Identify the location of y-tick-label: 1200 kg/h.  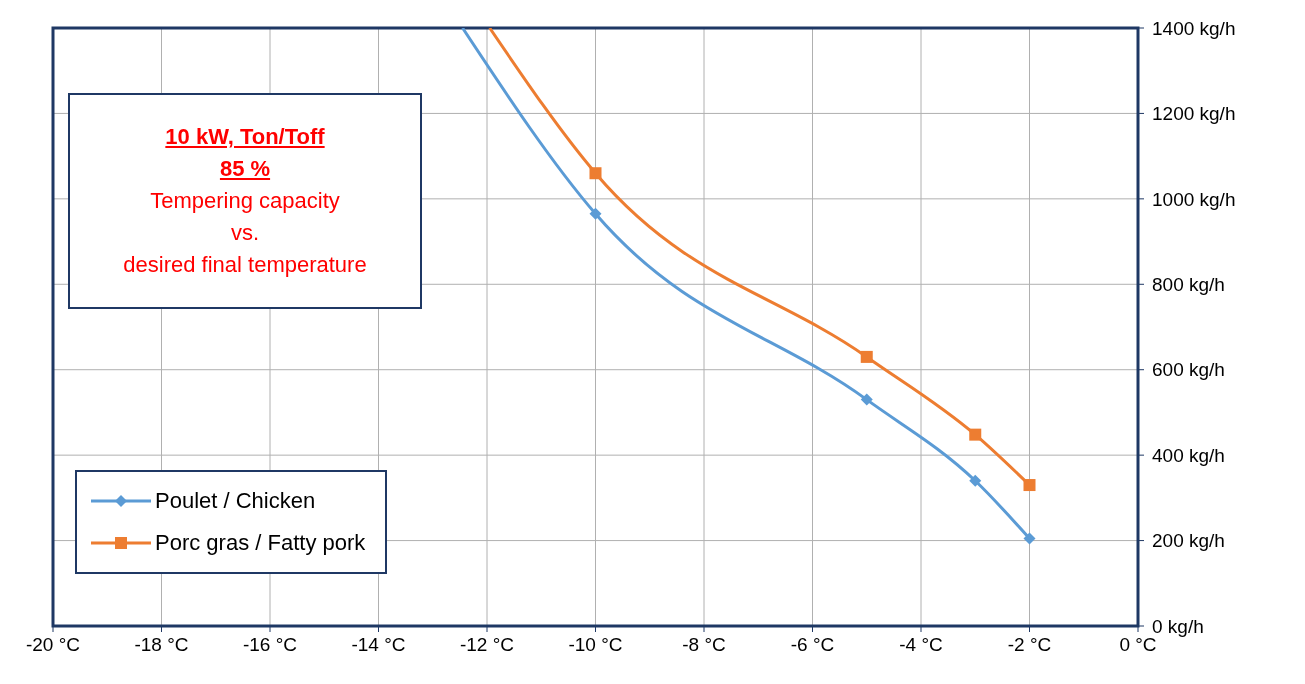
(1194, 114).